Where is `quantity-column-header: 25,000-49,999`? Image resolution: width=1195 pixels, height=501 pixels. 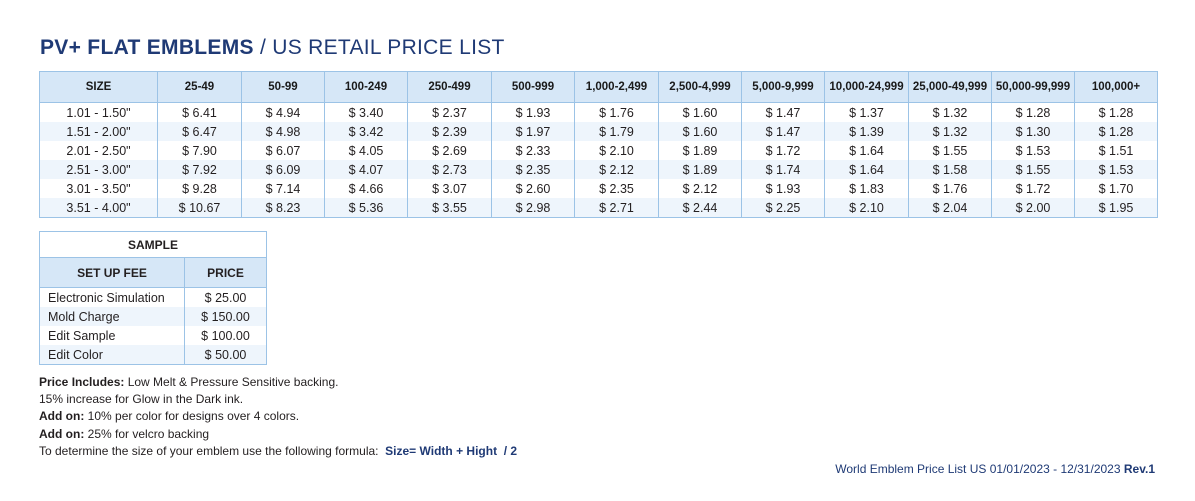 quantity-column-header: 25,000-49,999 is located at coordinates (950, 87).